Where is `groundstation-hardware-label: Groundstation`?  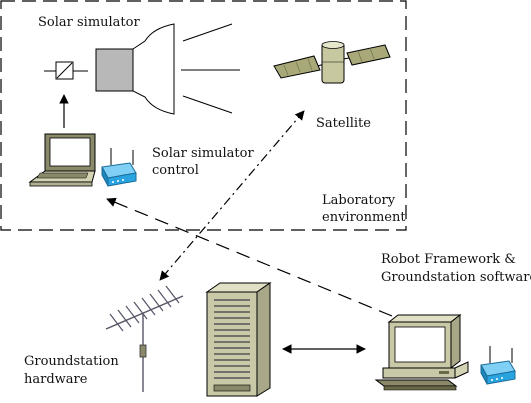
groundstation-hardware-label: Groundstation is located at coordinates (71, 361).